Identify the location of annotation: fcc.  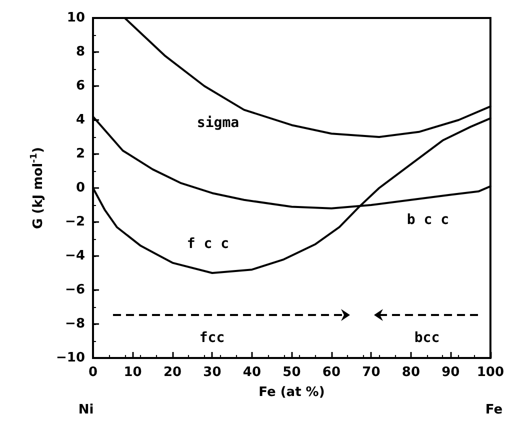
(212, 338).